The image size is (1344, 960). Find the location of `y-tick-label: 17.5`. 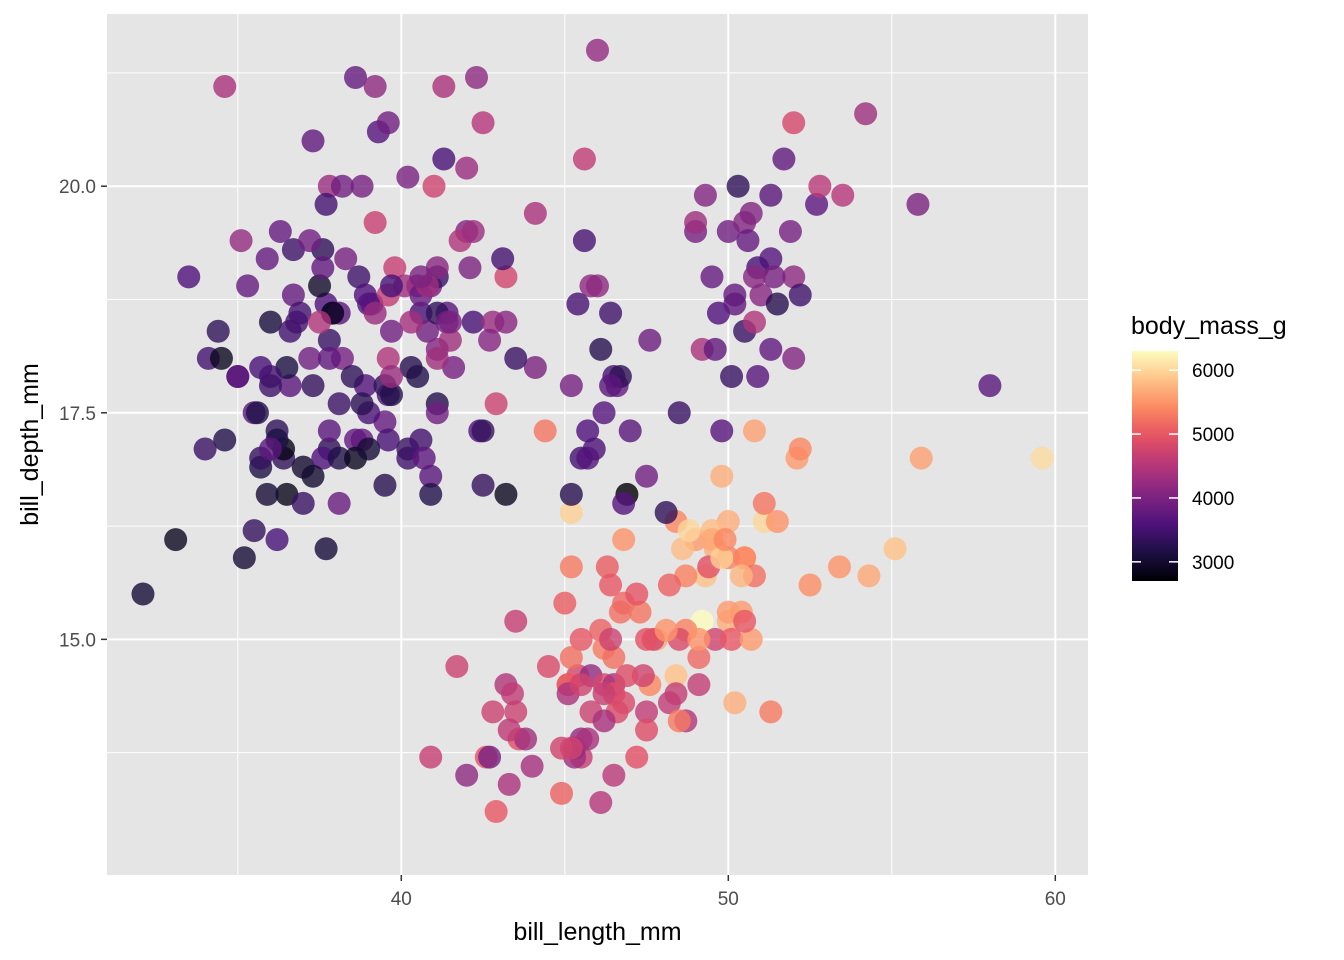

y-tick-label: 17.5 is located at coordinates (77, 414).